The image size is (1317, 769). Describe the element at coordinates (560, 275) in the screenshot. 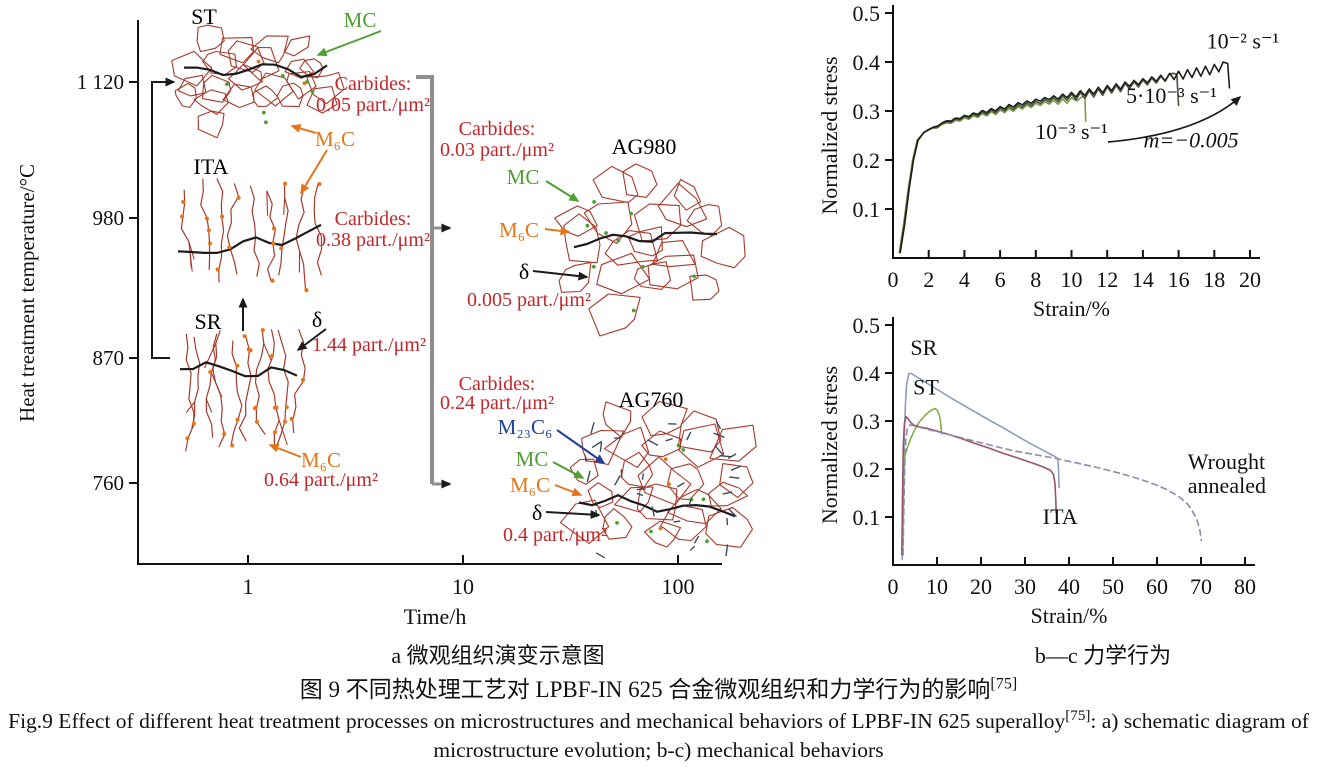

I see `ag980-delta-arrow` at that location.